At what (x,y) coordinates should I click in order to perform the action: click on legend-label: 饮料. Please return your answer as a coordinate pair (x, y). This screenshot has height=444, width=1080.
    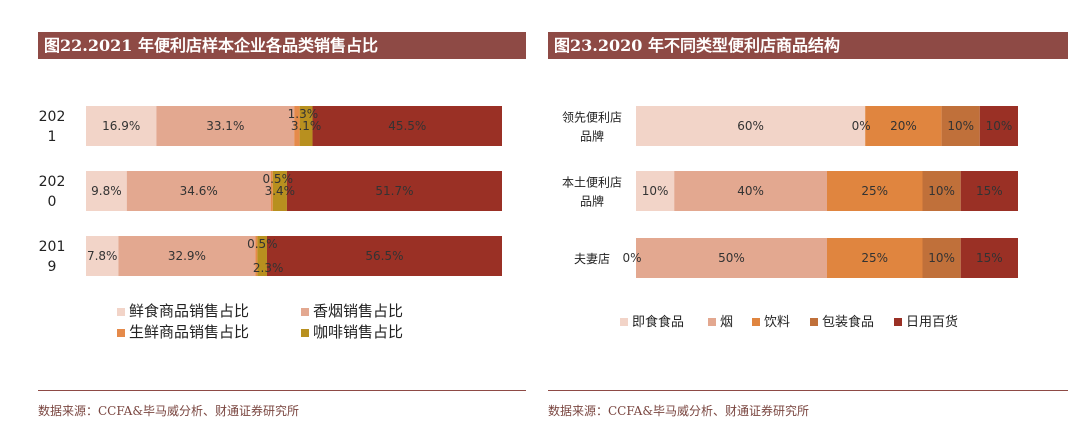
    Looking at the image, I should click on (777, 322).